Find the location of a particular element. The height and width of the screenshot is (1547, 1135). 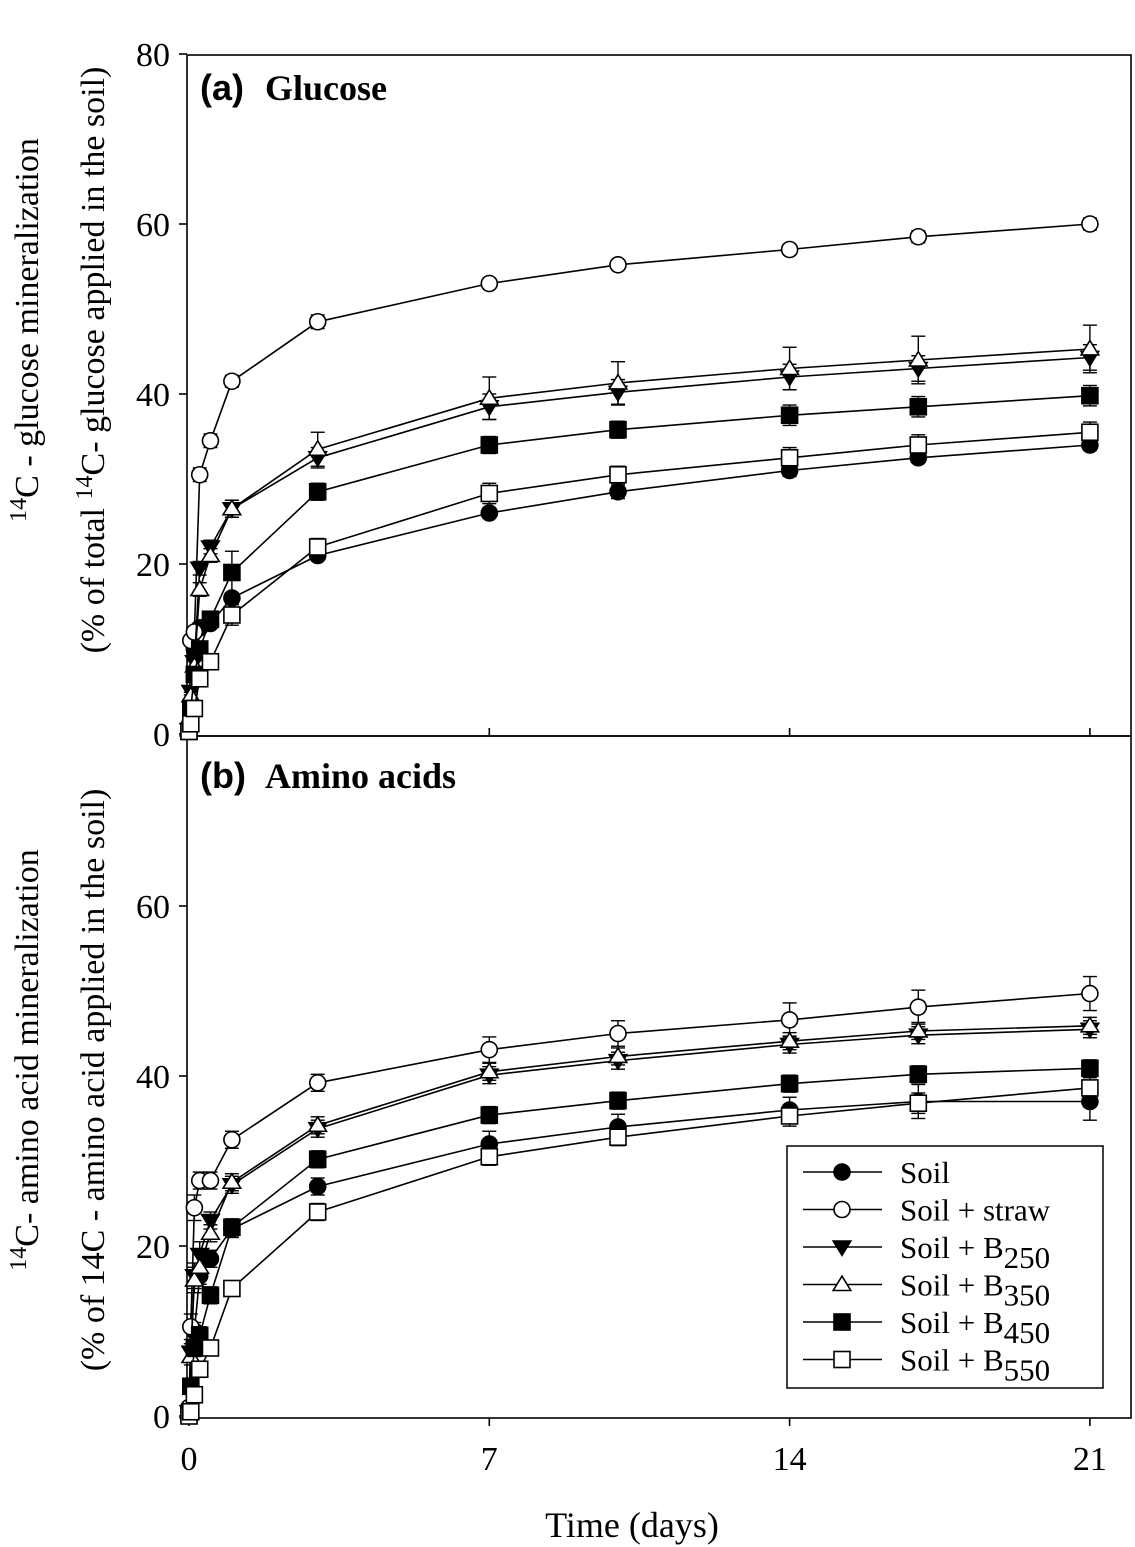

panel-b-ylabel-main: C- amino acid mineralization is located at coordinates (27, 1047).